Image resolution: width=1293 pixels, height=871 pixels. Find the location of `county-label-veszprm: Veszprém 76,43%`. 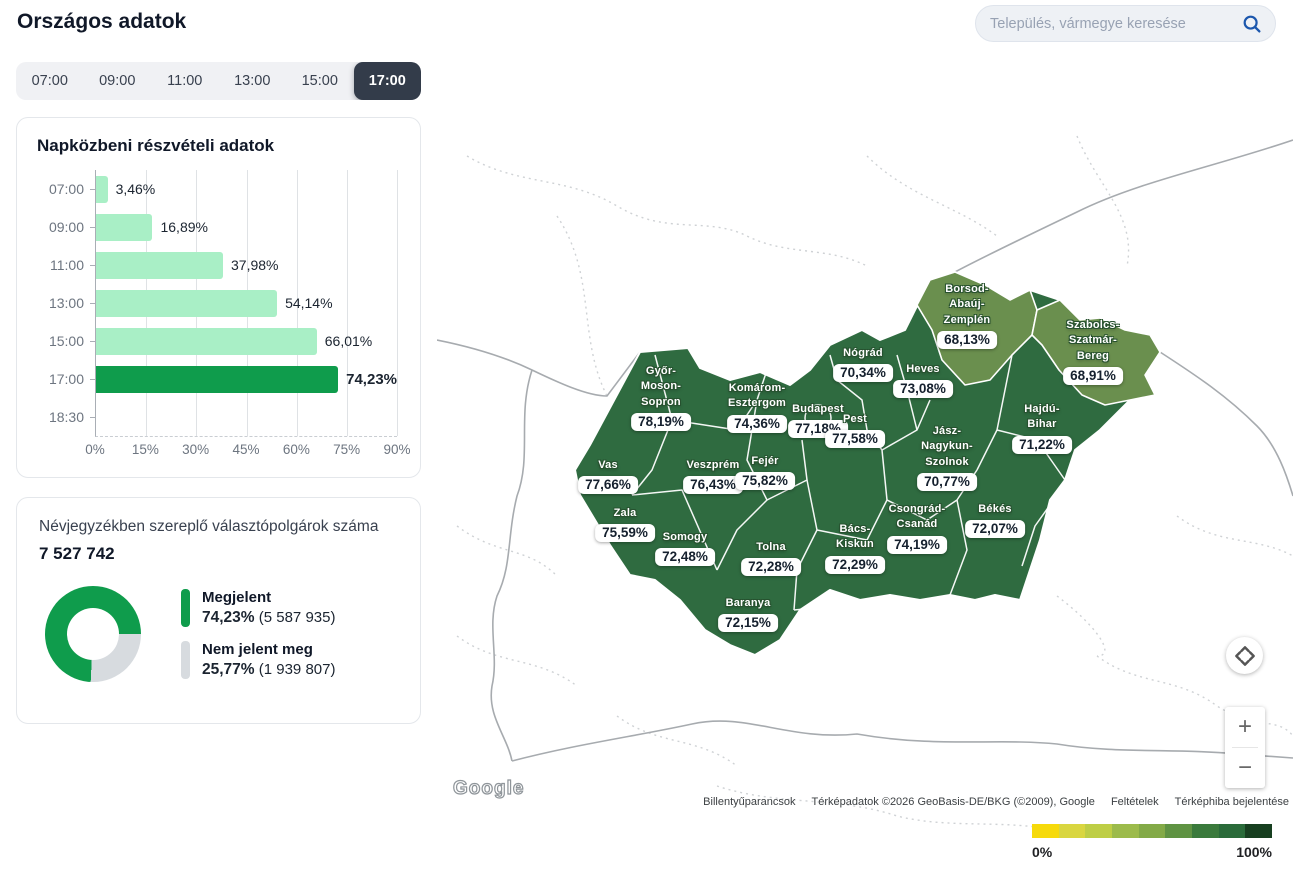

county-label-veszprm: Veszprém 76,43% is located at coordinates (713, 476).